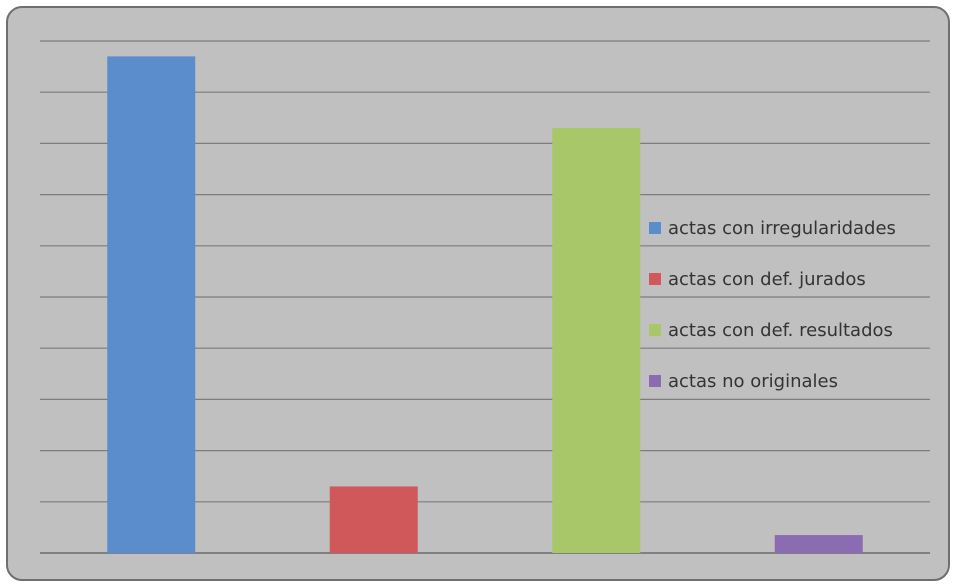 This screenshot has width=956, height=587. What do you see at coordinates (780, 330) in the screenshot?
I see `legend-label-3: actas con def. resultados` at bounding box center [780, 330].